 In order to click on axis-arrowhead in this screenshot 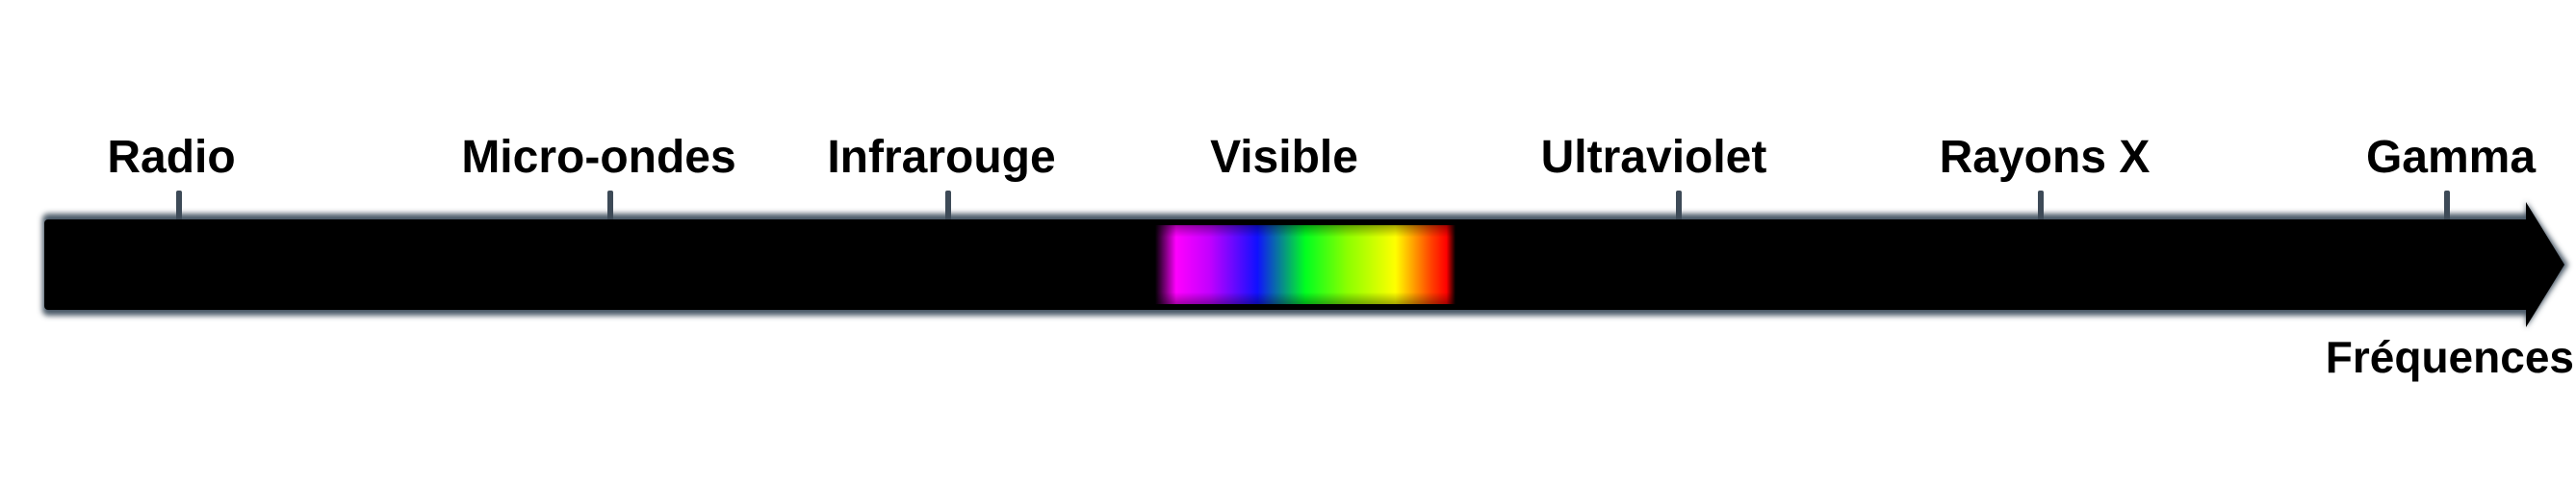, I will do `click(2545, 265)`.